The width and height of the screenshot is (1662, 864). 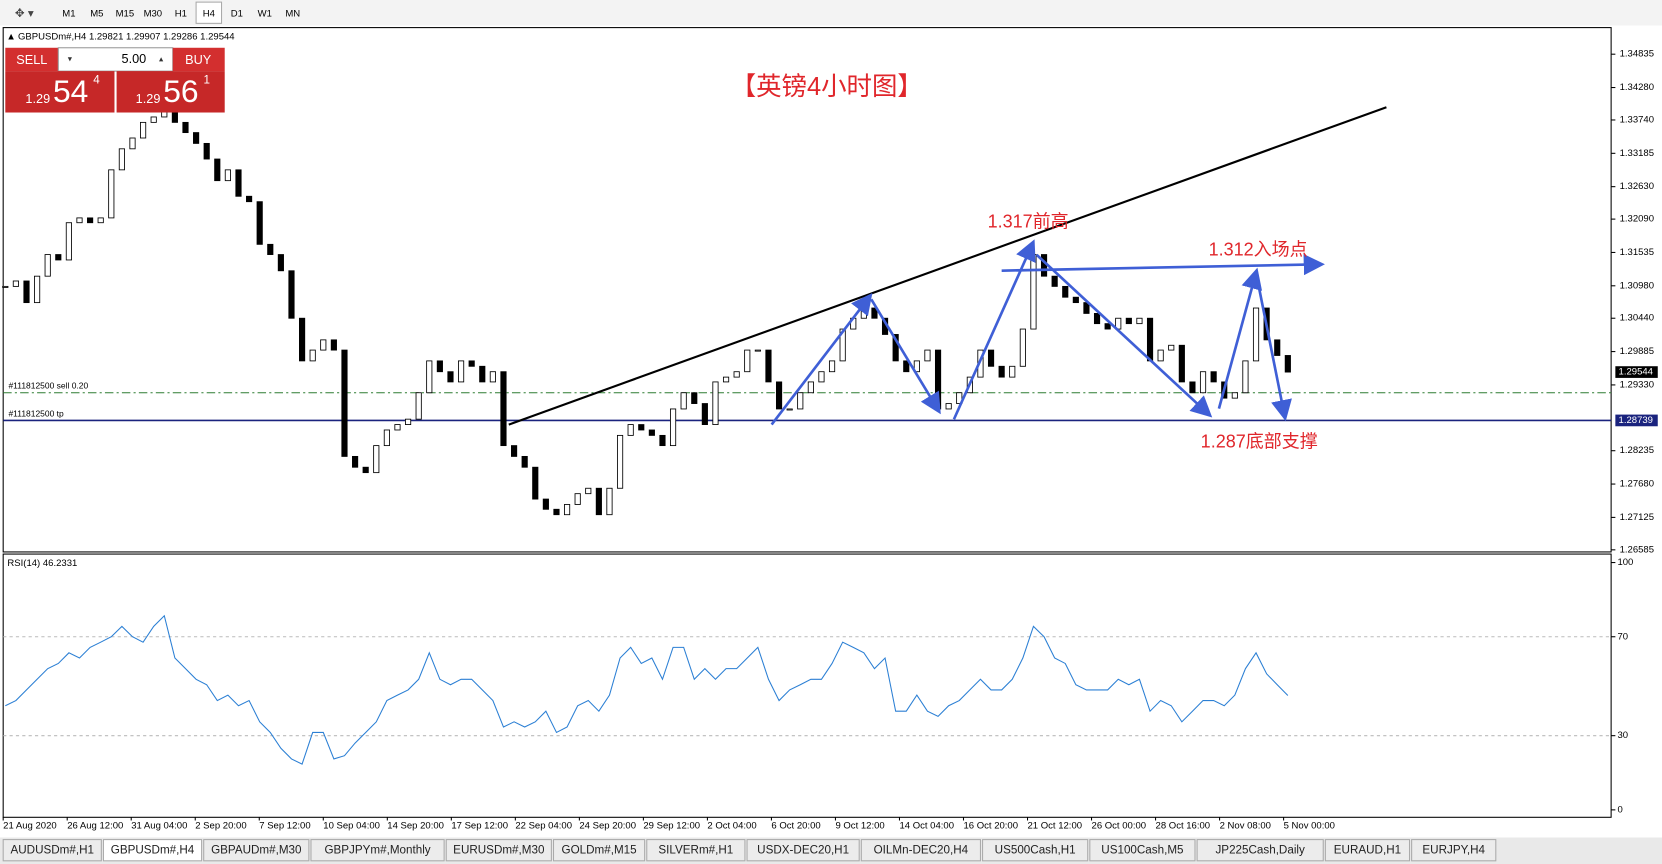 What do you see at coordinates (1047, 332) in the screenshot?
I see `arrows` at bounding box center [1047, 332].